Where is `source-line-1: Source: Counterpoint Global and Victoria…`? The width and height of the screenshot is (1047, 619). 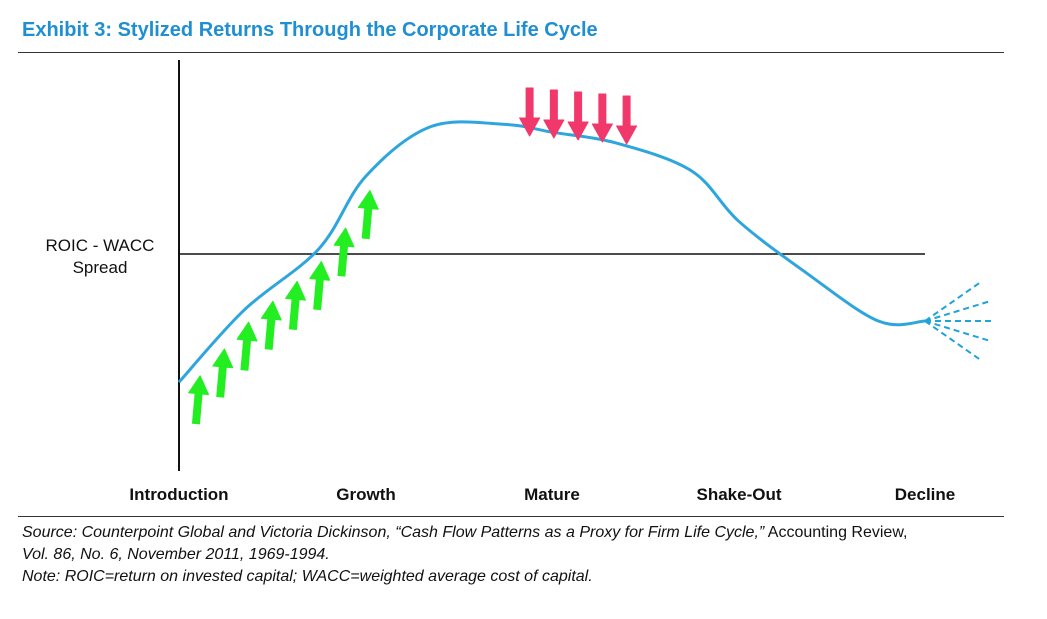
source-line-1: Source: Counterpoint Global and Victoria… is located at coordinates (517, 533).